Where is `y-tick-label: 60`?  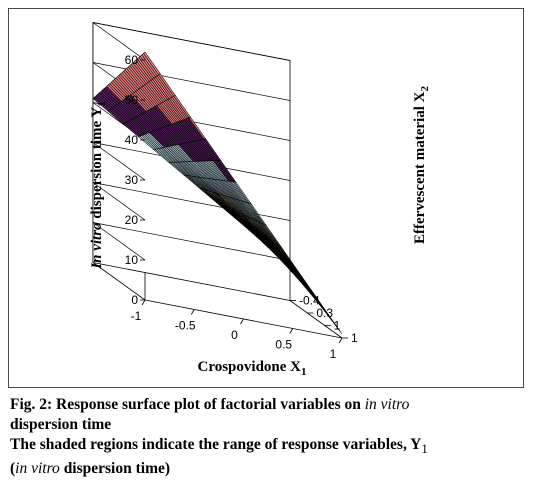
y-tick-label: 60 is located at coordinates (132, 60).